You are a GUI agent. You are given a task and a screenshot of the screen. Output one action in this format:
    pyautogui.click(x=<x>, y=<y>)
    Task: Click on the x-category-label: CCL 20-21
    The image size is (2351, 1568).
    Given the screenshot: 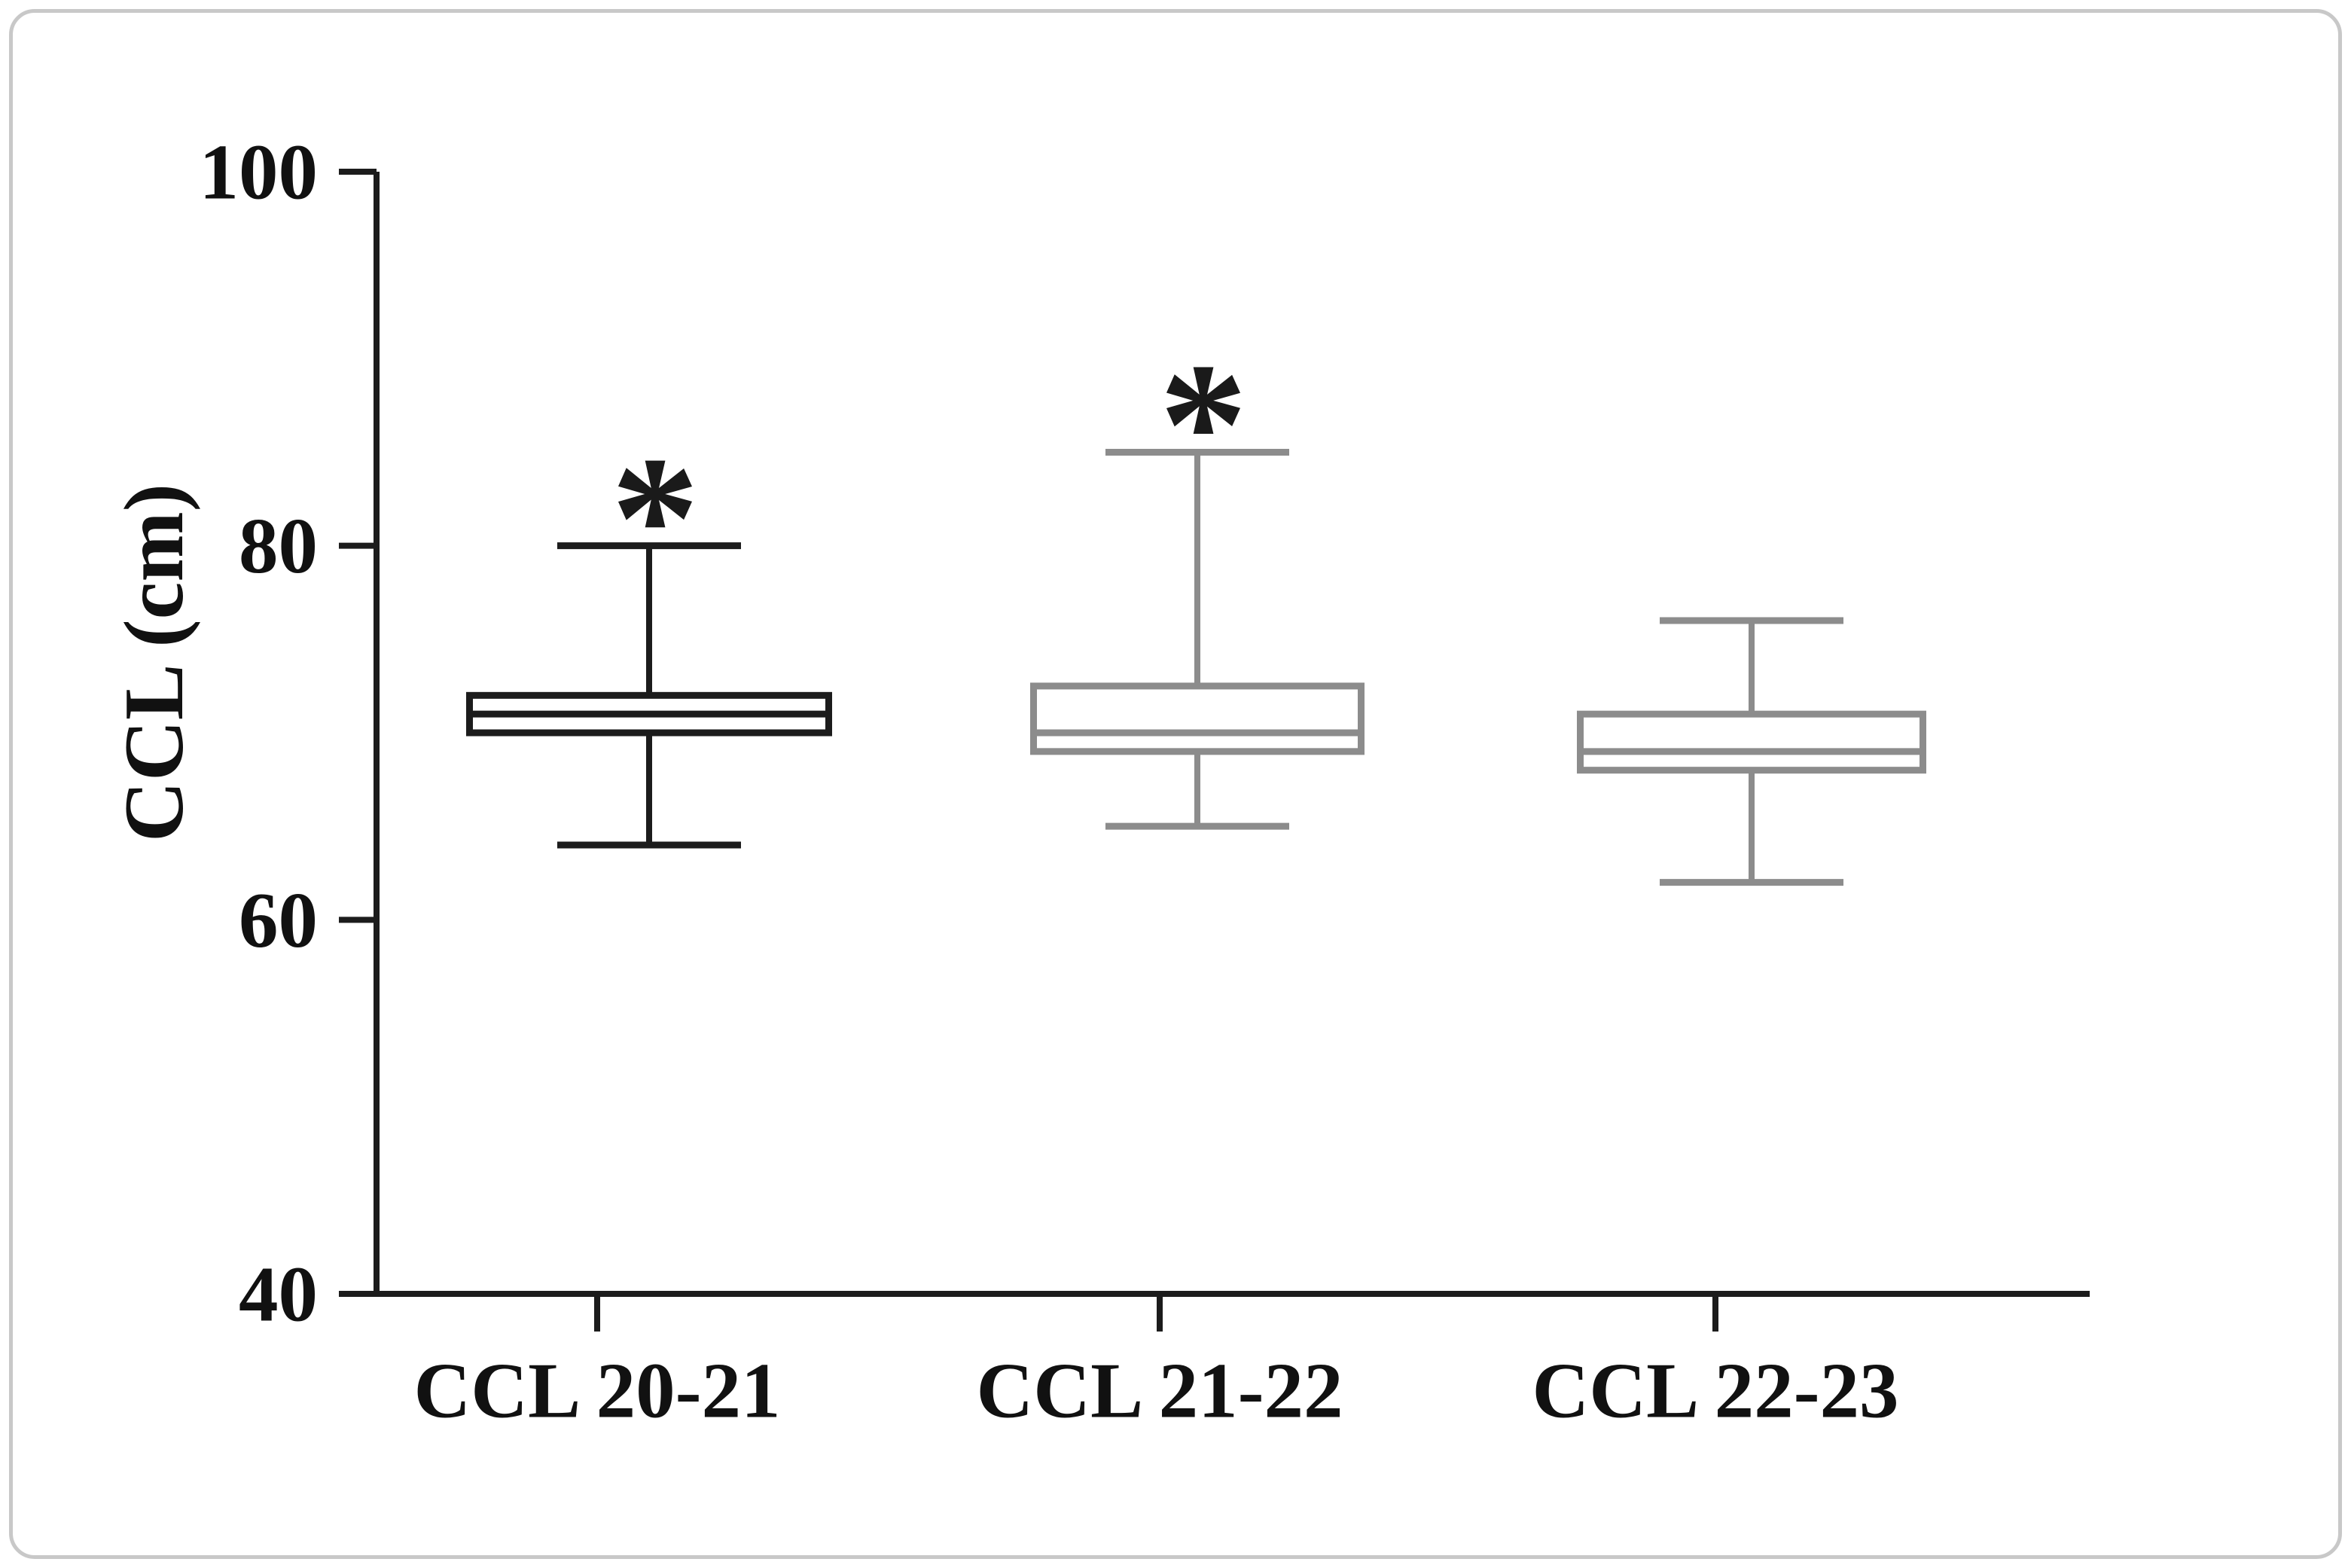 What is the action you would take?
    pyautogui.click(x=596, y=1391)
    